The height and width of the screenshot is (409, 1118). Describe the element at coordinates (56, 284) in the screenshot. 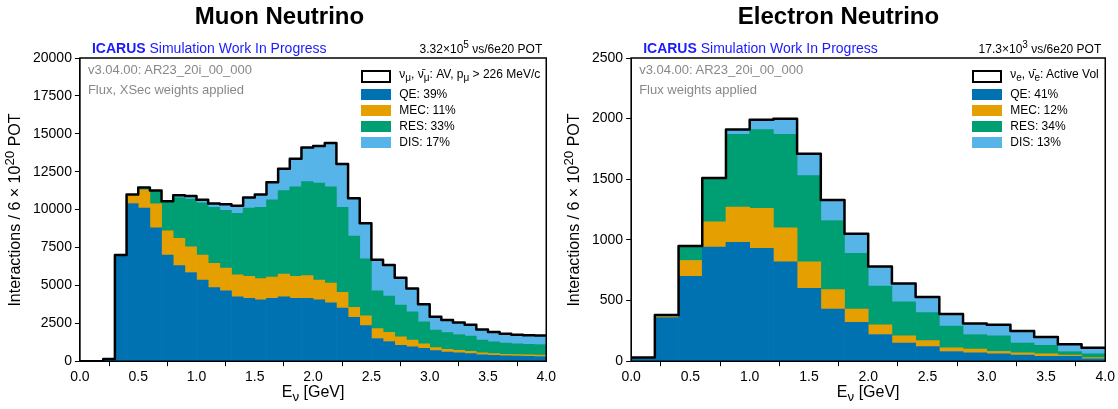

I see `y-tick-label: 5000` at that location.